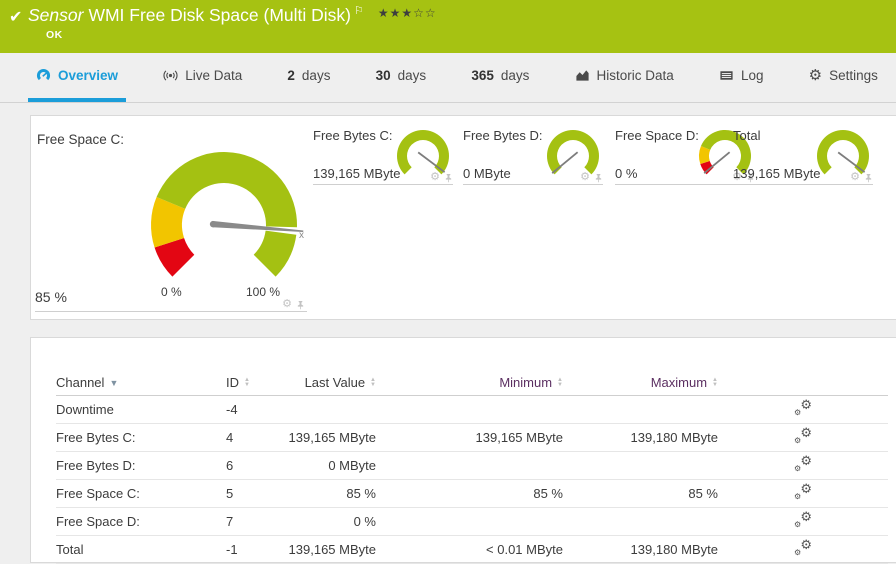 This screenshot has width=896, height=564. Describe the element at coordinates (331, 493) in the screenshot. I see `channel-last-value: 85 %` at that location.